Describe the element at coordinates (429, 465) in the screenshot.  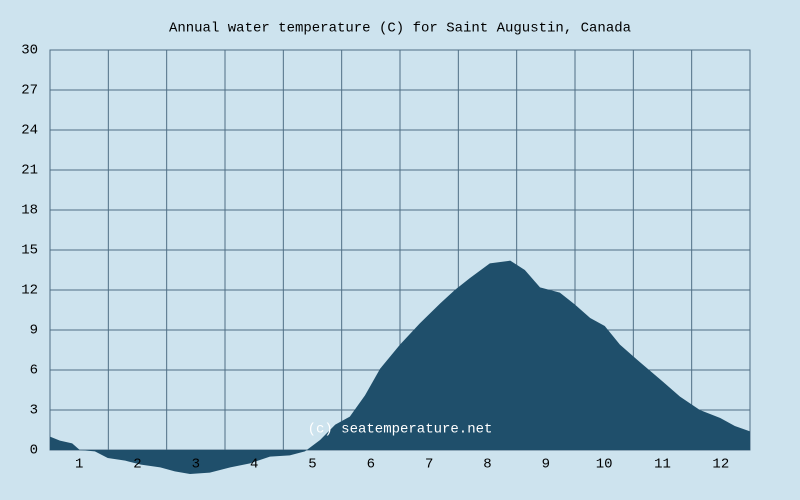
I see `x-tick-label: 7` at that location.